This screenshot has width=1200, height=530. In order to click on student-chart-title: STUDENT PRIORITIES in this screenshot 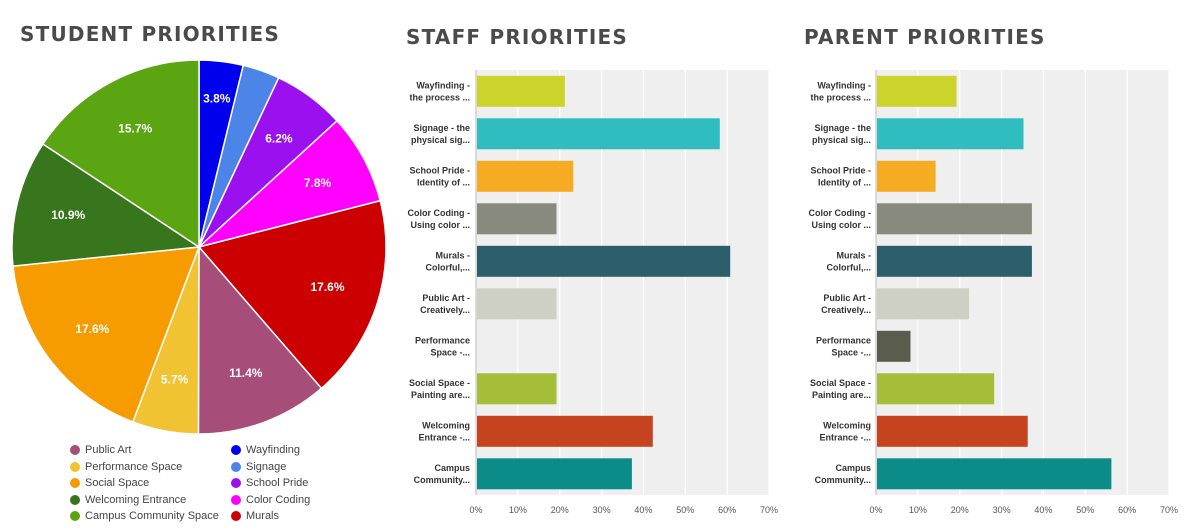, I will do `click(150, 34)`.